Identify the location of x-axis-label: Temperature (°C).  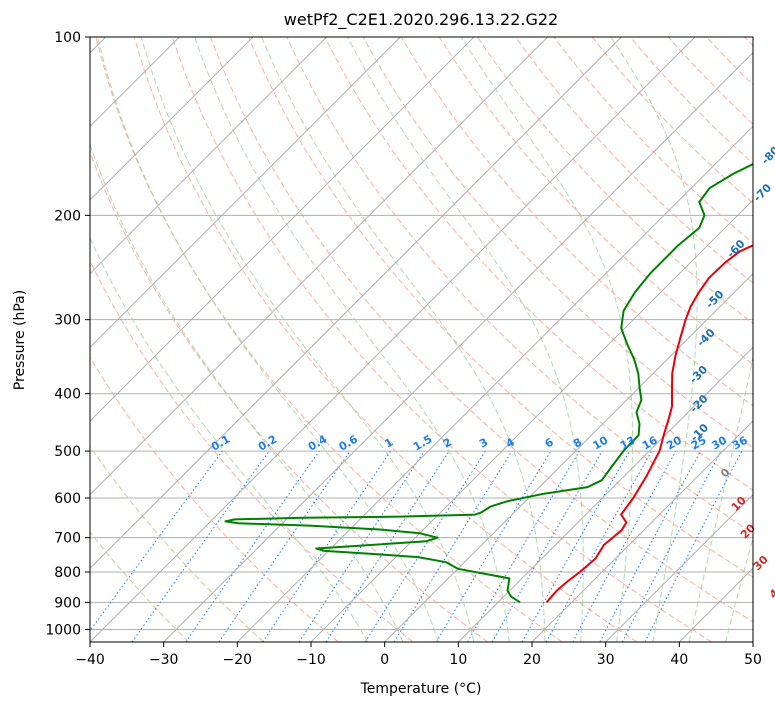
(421, 689).